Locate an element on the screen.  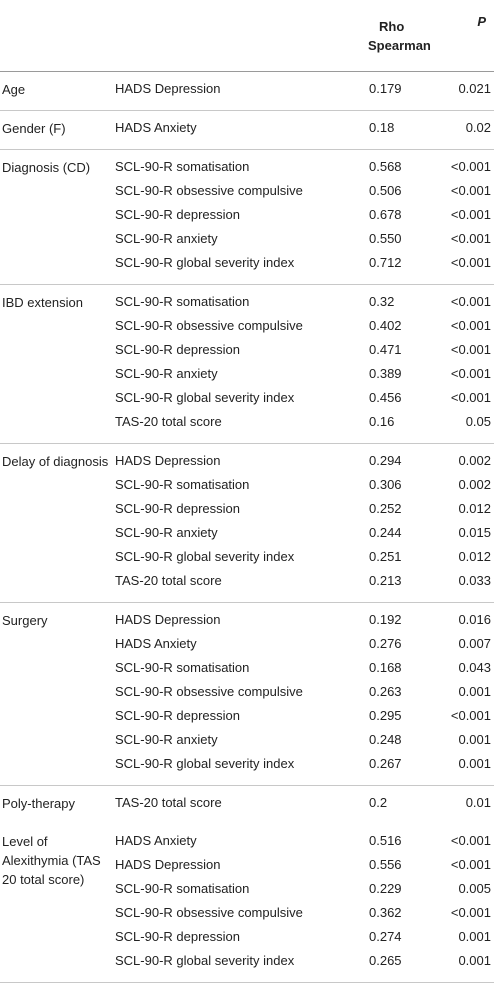
table-row: SCL-90-R anxiety 0.248 0.001 is located at coordinates (247, 743).